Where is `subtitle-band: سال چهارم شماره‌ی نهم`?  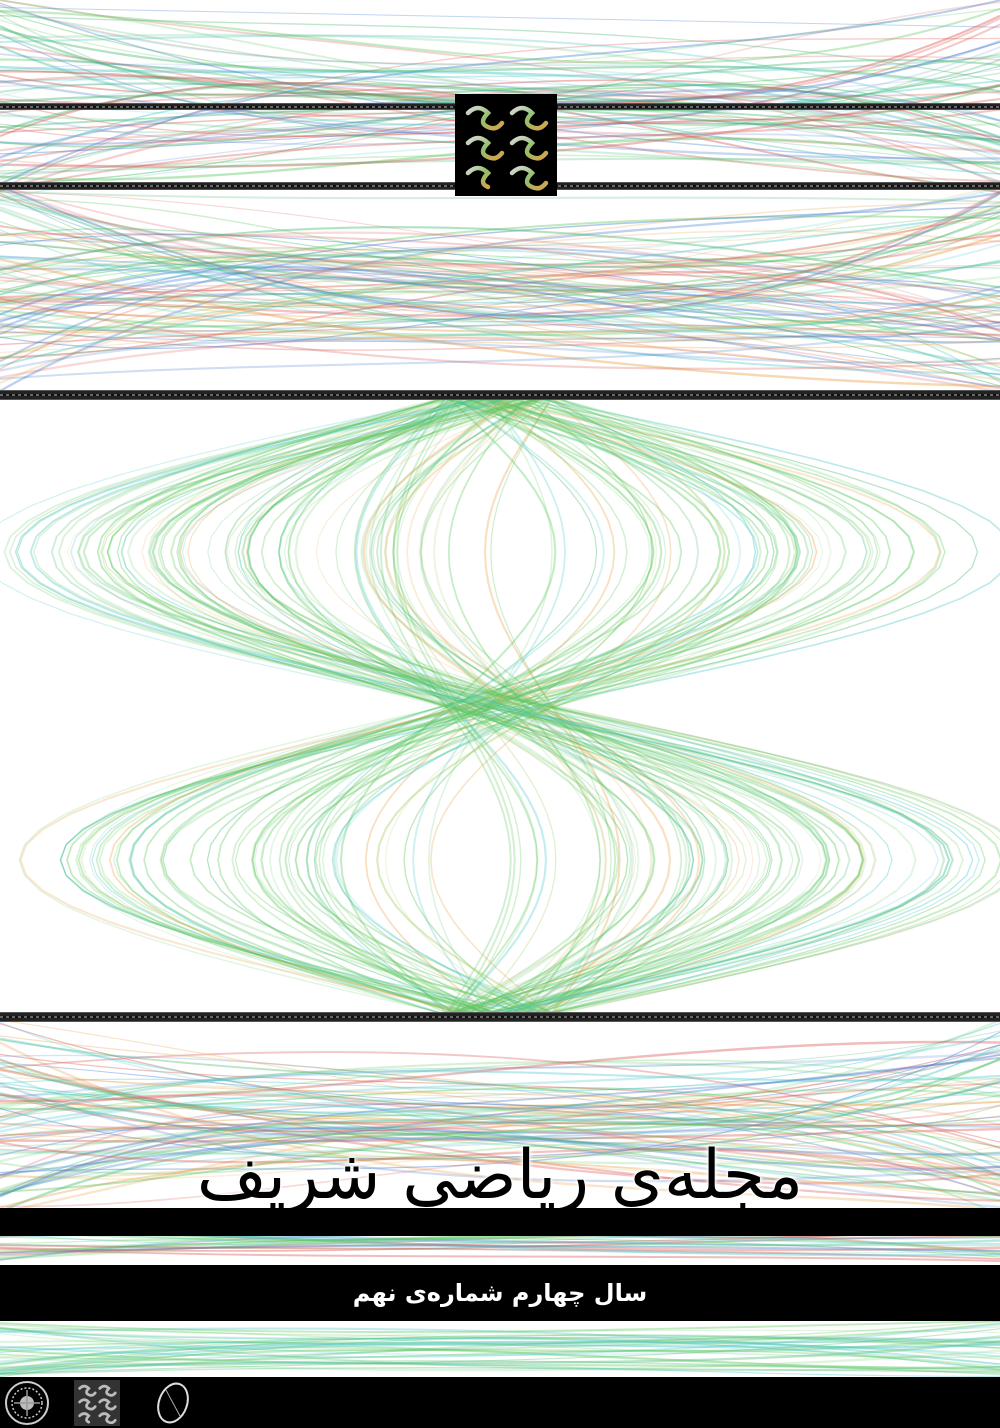
subtitle-band: سال چهارم شماره‌ی نهم is located at coordinates (500, 1293).